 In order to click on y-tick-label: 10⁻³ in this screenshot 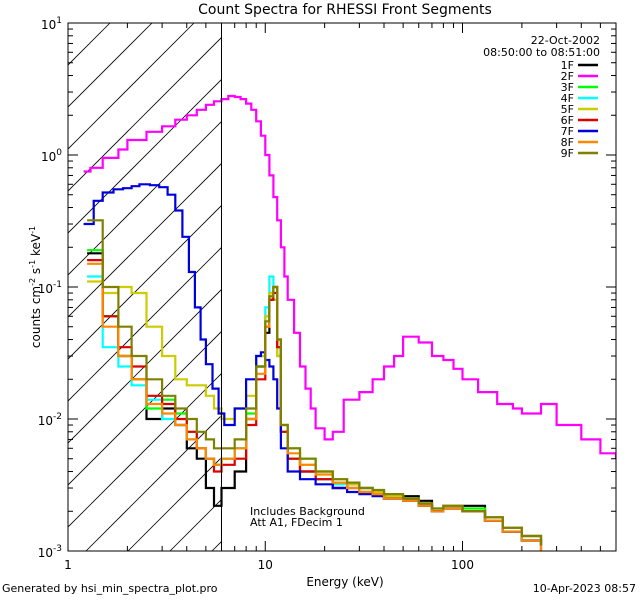, I will do `click(50, 552)`.